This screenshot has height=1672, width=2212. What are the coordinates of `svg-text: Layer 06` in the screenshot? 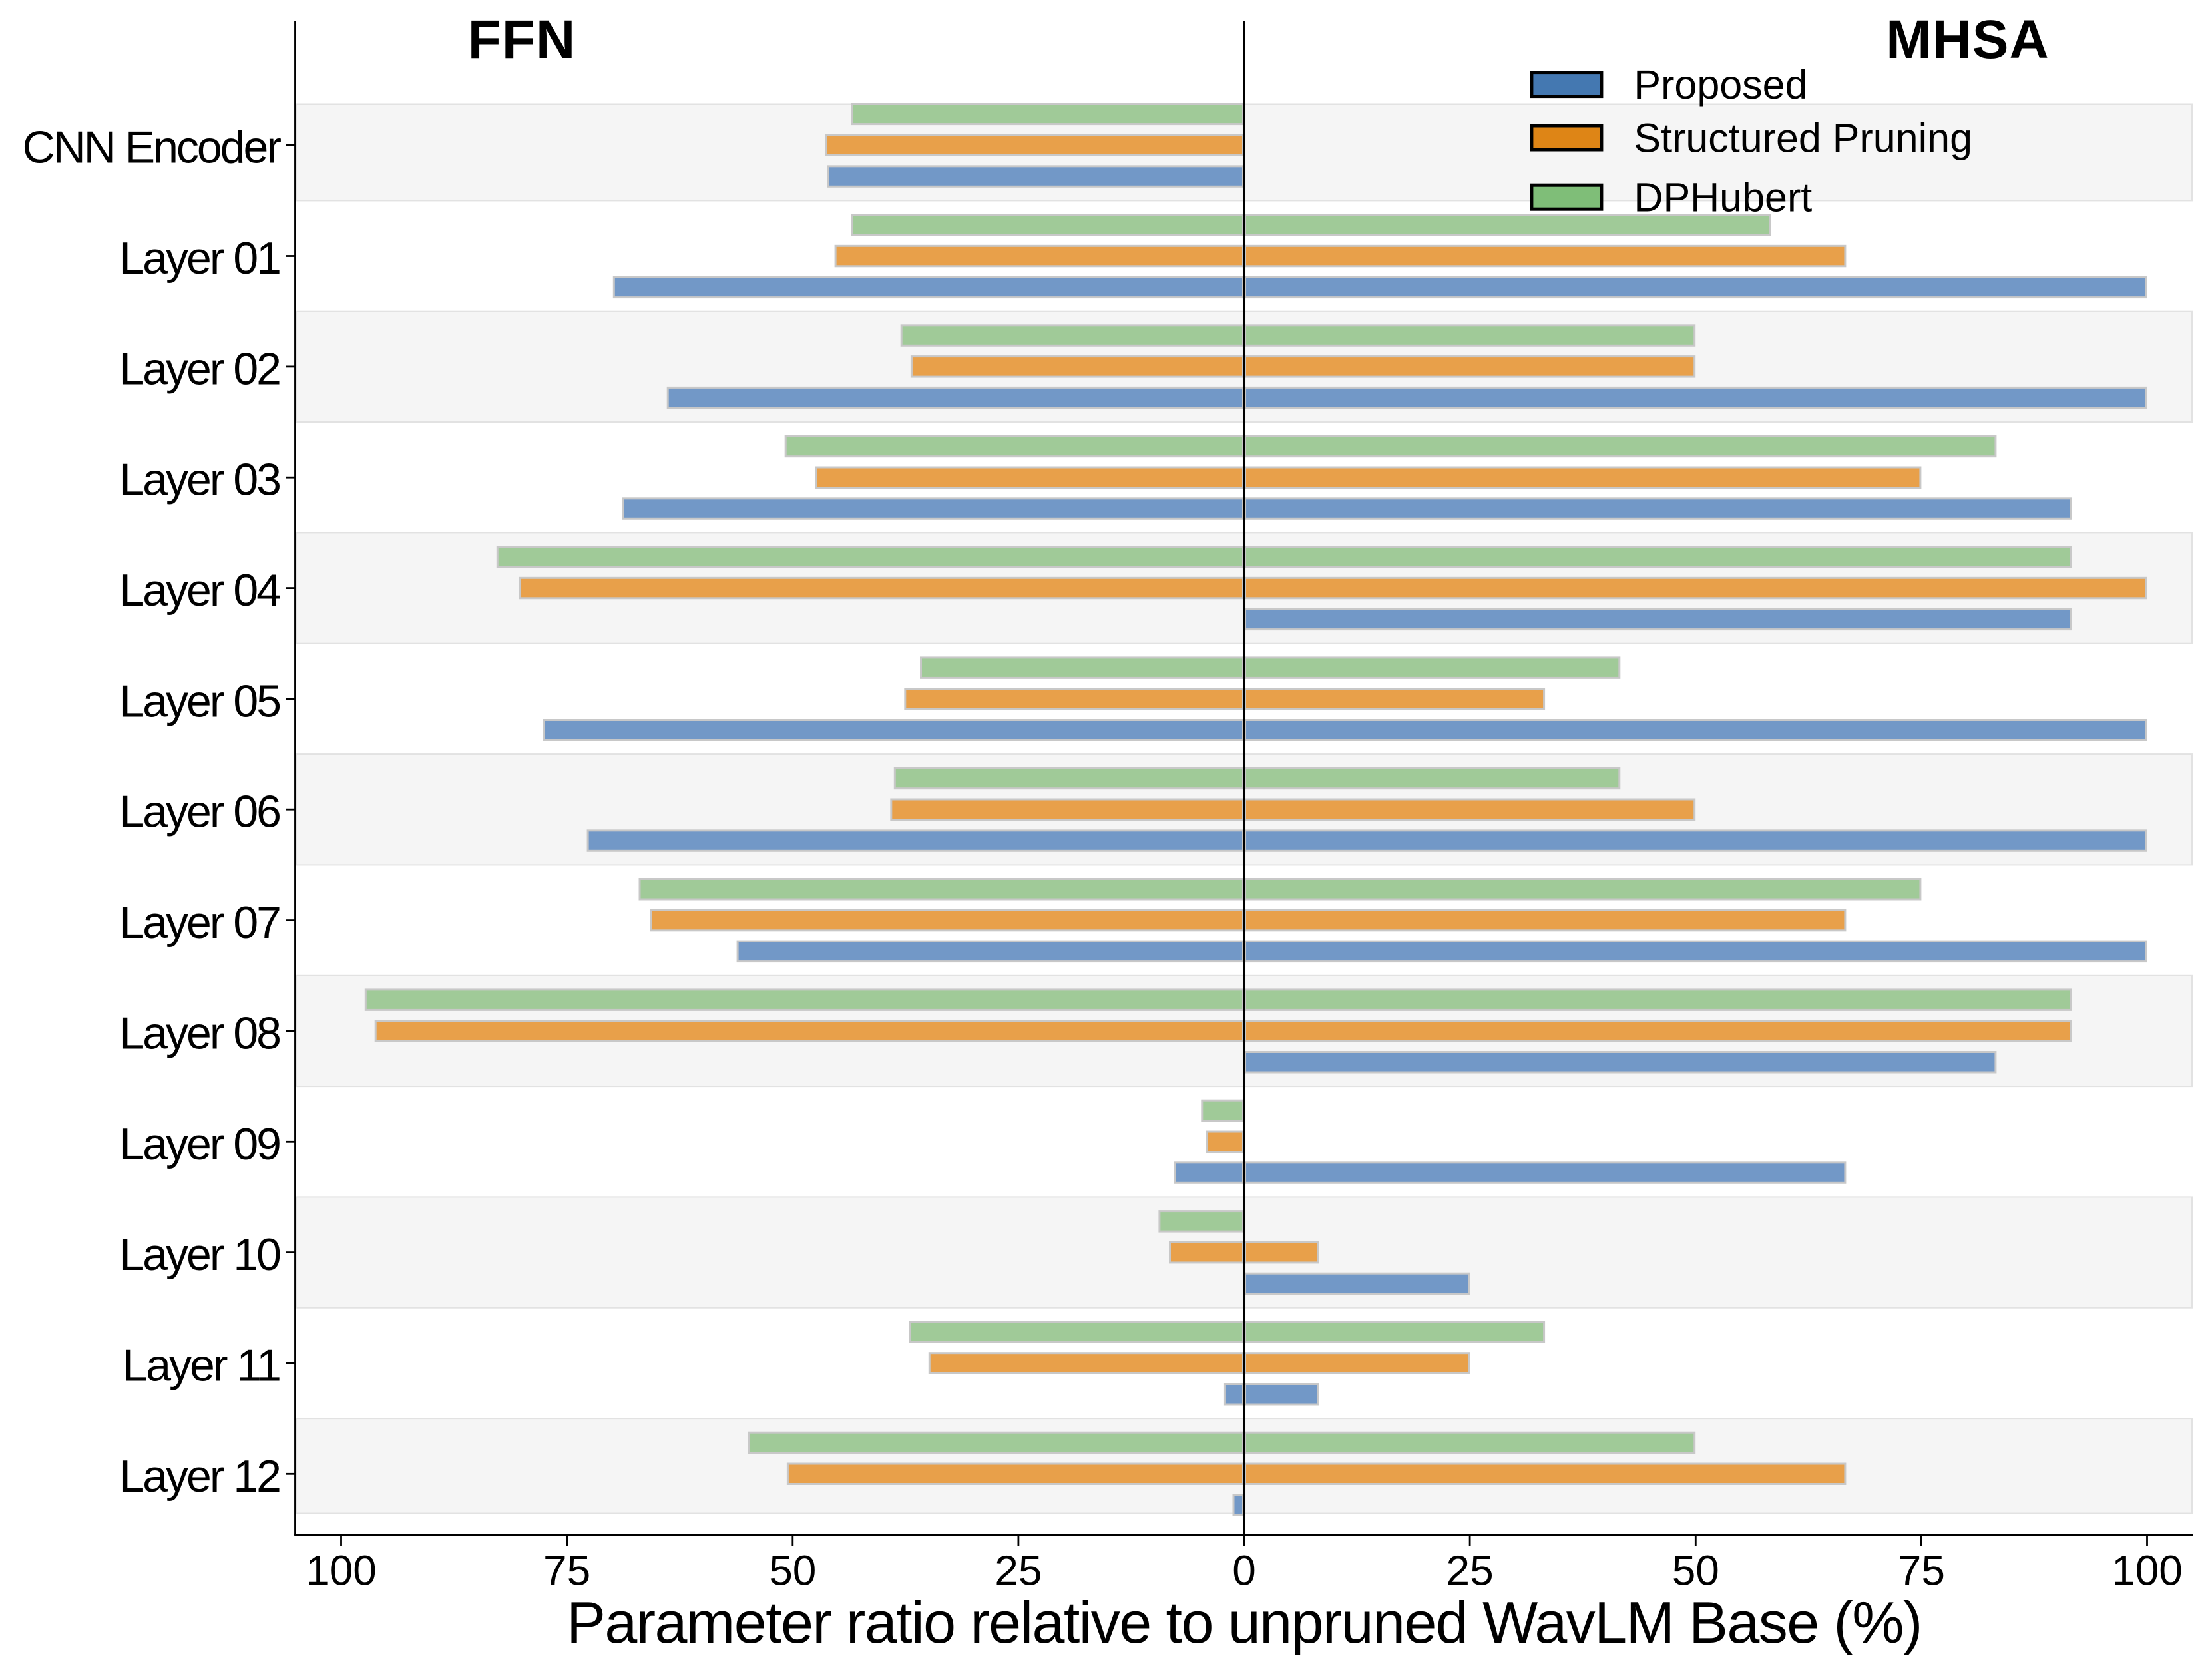 It's located at (200, 812).